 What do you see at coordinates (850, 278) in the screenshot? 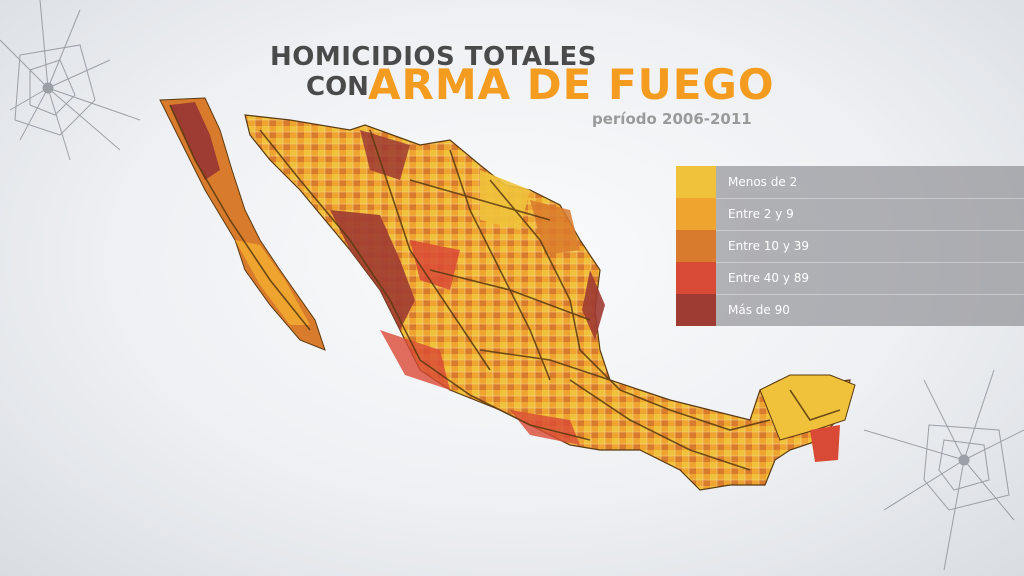
I see `legend-item: Entre 40 y 89` at bounding box center [850, 278].